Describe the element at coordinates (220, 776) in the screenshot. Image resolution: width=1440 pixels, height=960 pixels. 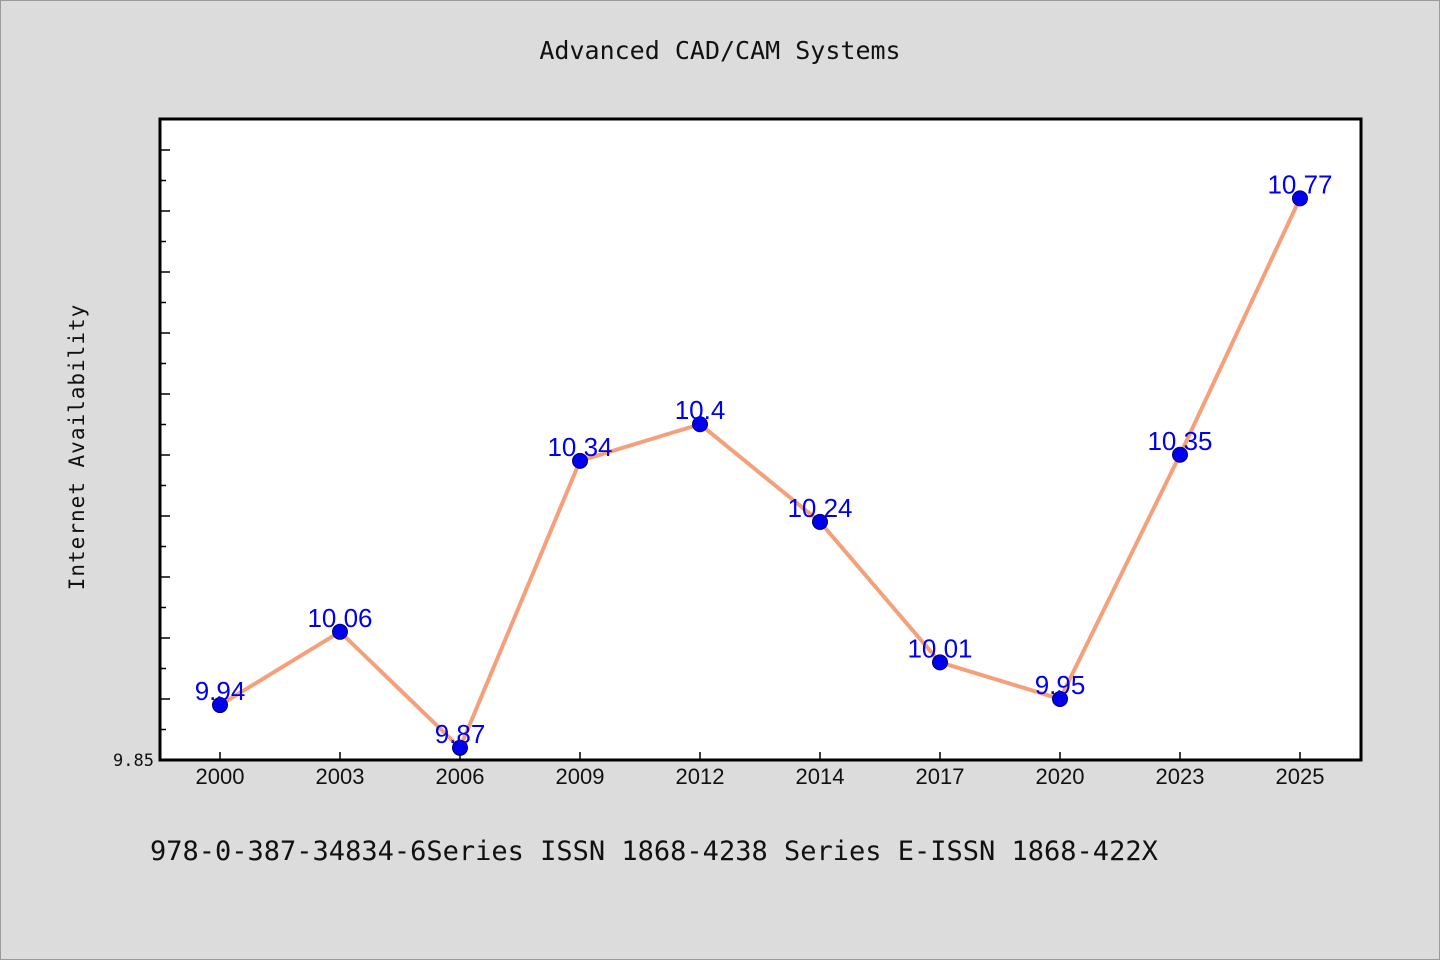
I see `x-tick-label: 2000` at that location.